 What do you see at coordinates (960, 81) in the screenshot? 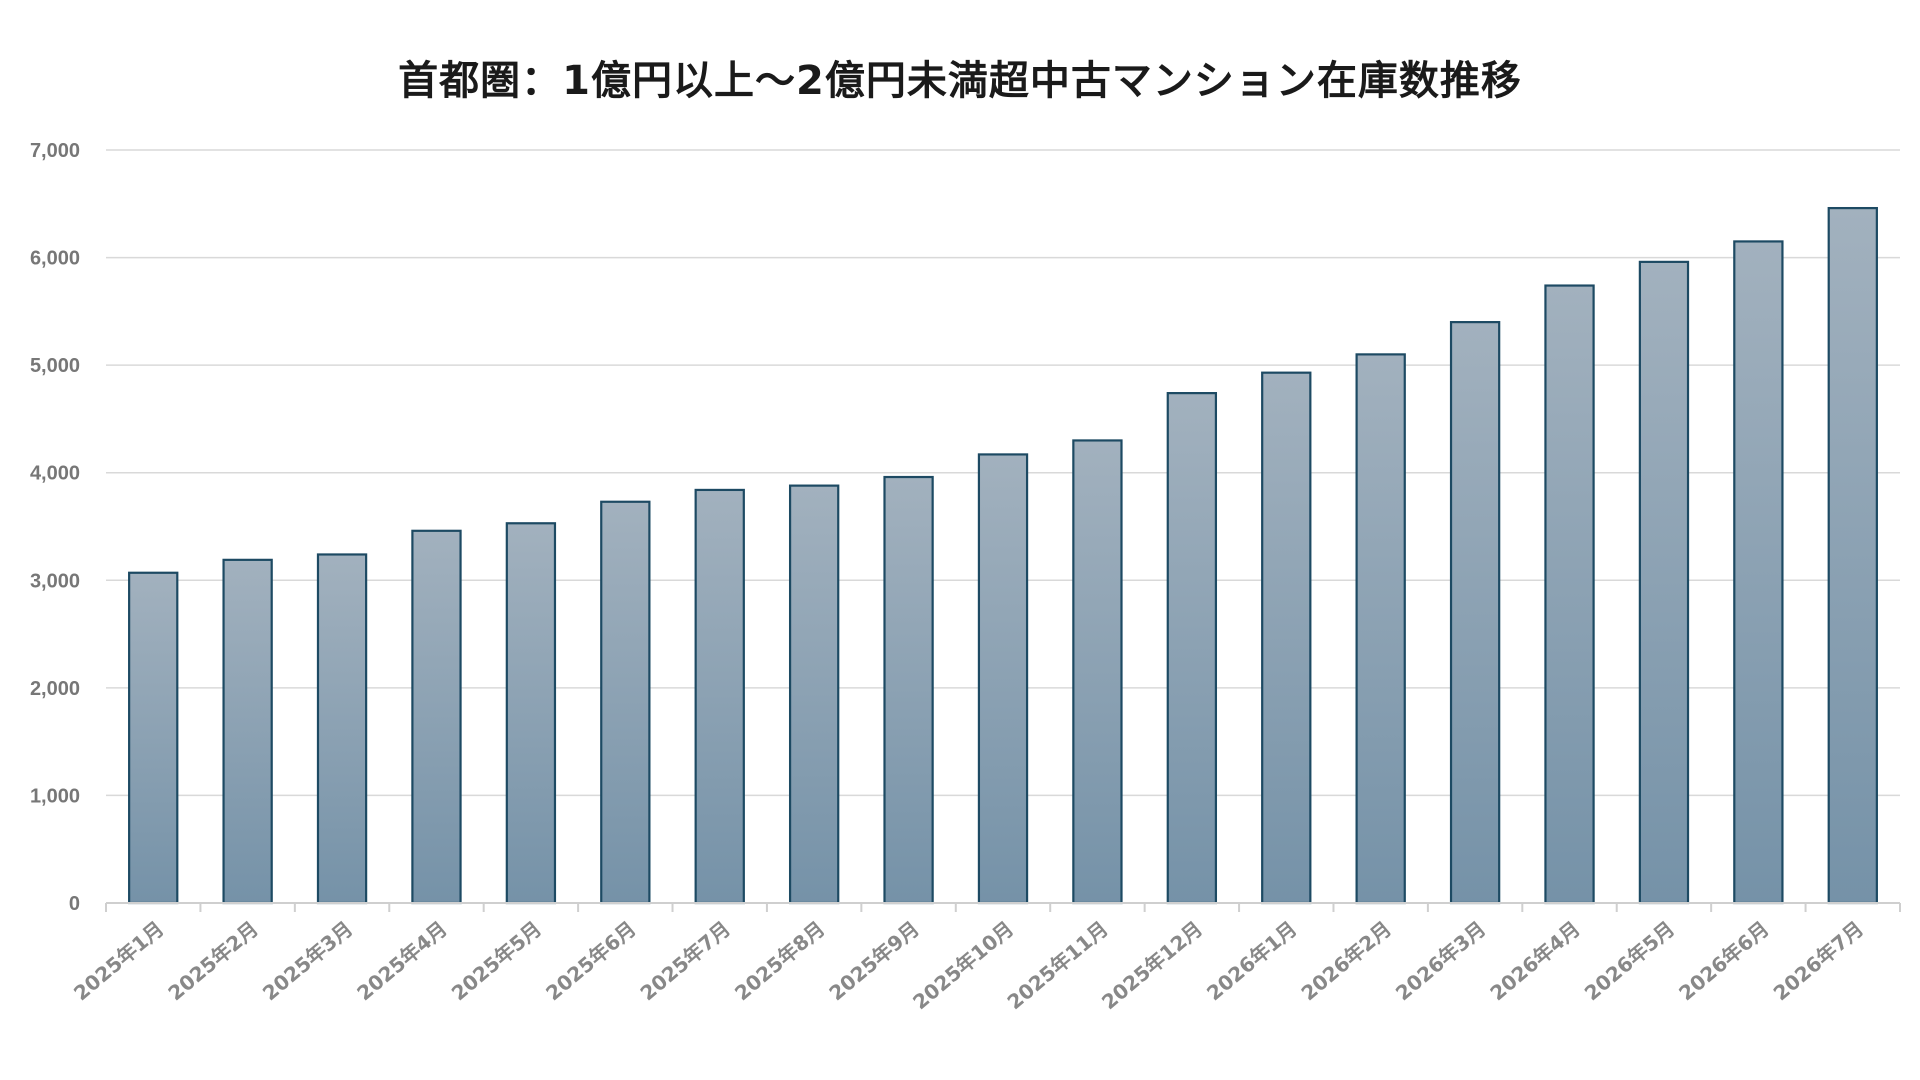
I see `chart-title: 首都圏：1億円以上～2億円未満超中古マンション在庫数推移` at bounding box center [960, 81].